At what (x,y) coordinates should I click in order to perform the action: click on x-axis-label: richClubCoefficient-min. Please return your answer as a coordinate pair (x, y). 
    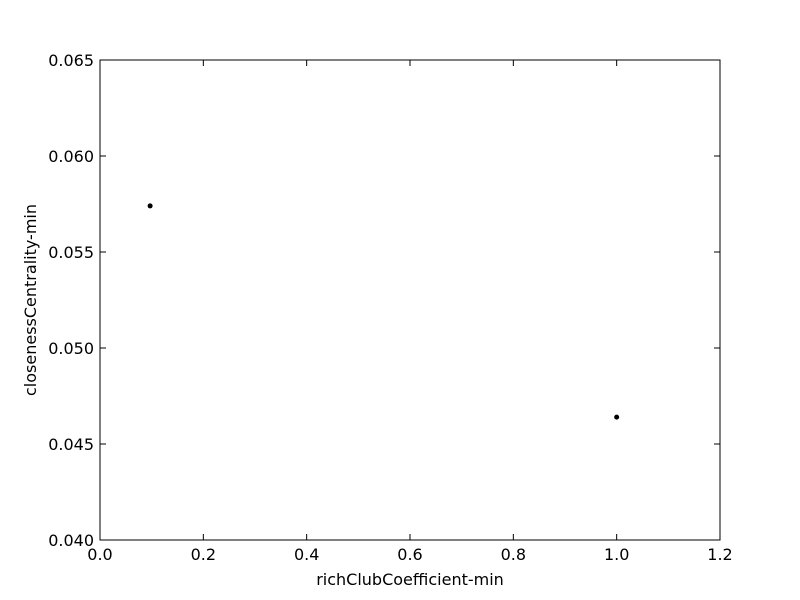
    Looking at the image, I should click on (410, 579).